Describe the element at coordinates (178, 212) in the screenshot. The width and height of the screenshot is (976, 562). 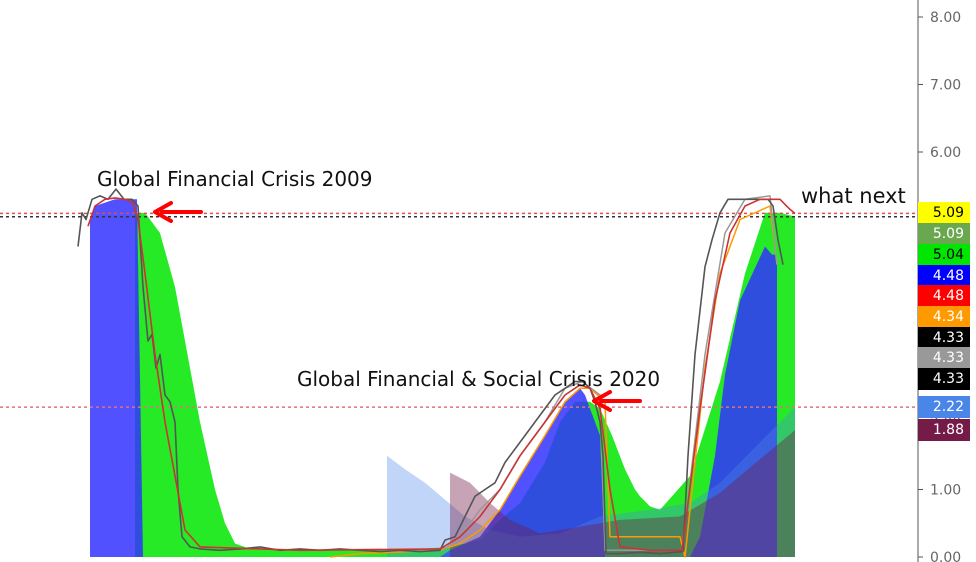
I see `arrow-2009` at that location.